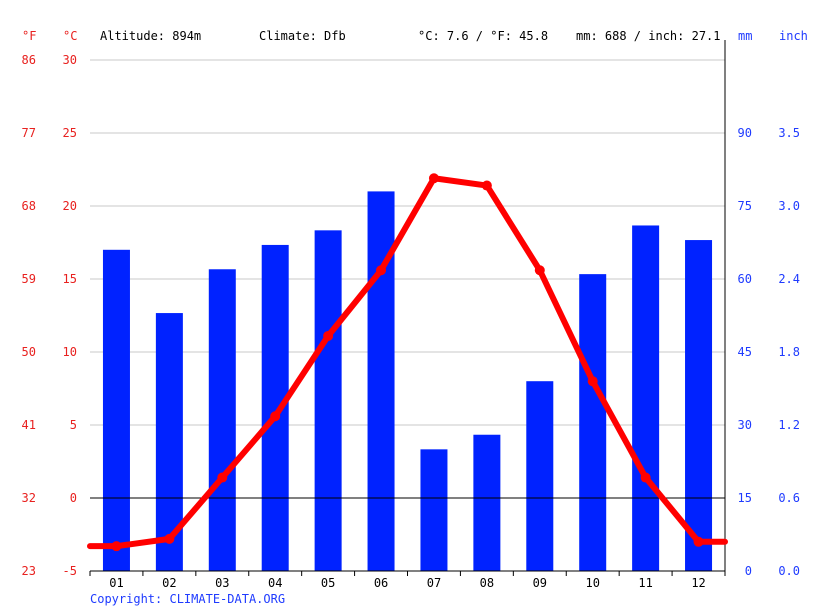 This screenshot has height=611, width=815. I want to click on inch-tick-label: 0.0, so click(789, 571).